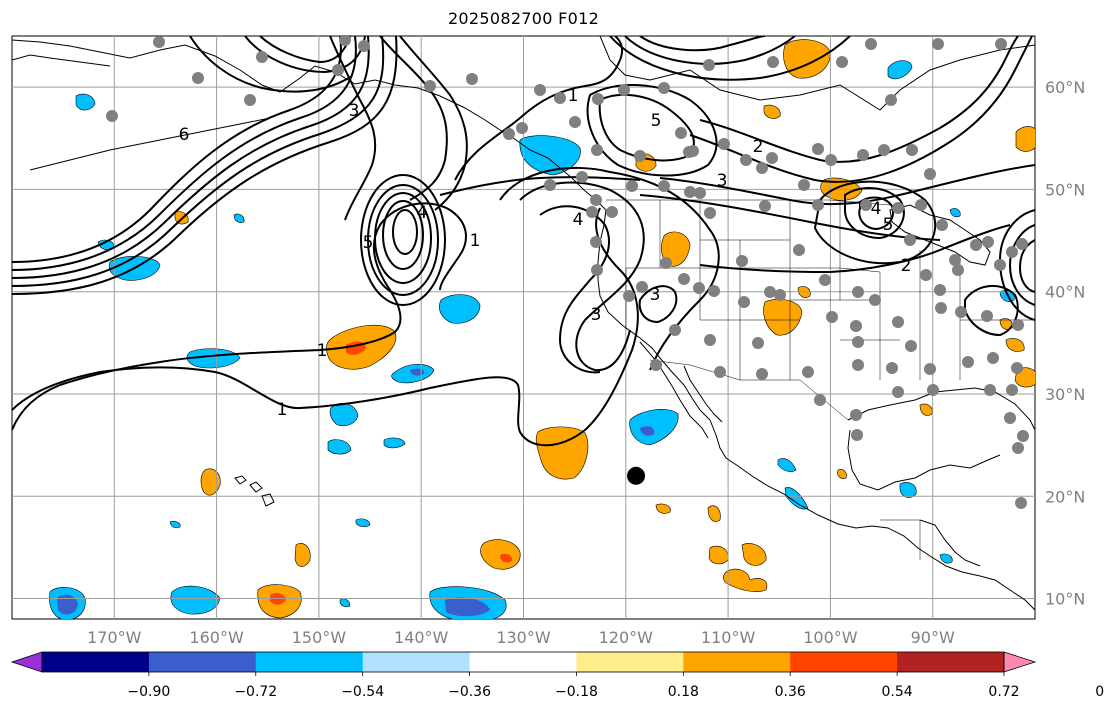 This screenshot has height=712, width=1105. Describe the element at coordinates (683, 692) in the screenshot. I see `colorbar-tick-label: 0.18` at that location.